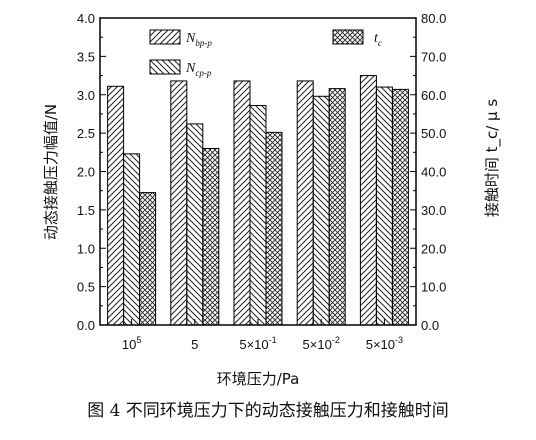  I want to click on left-axis-ticks: 0.0 0.5 1.0 1.5 2.0 2.5 3.0 3.5 4.0, so click(91, 172).